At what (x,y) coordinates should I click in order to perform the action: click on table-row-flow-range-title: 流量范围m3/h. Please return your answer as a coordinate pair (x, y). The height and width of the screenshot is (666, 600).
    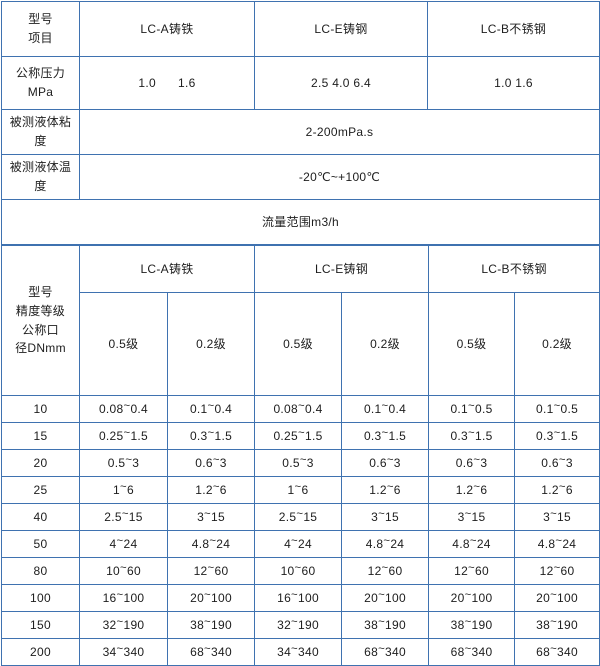
    Looking at the image, I should click on (300, 222).